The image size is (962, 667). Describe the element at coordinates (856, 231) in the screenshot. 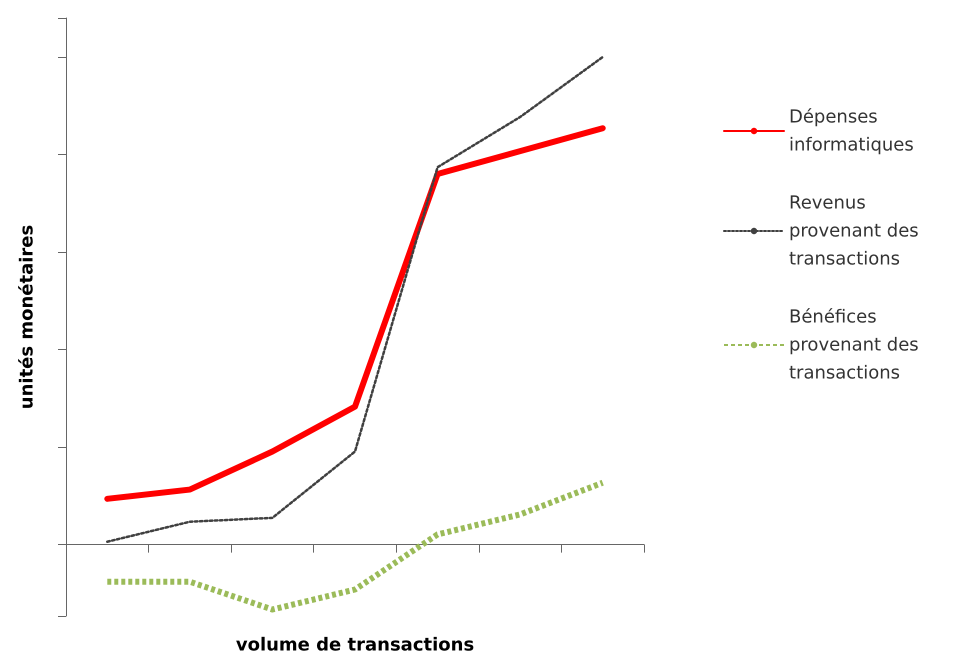

I see `legend-label: Revenus provenant des transactions` at that location.